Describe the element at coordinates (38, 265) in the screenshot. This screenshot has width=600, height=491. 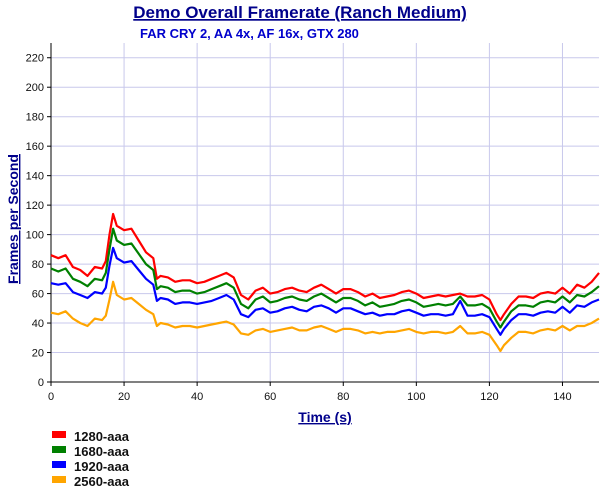
I see `y-tick-label: 80` at that location.